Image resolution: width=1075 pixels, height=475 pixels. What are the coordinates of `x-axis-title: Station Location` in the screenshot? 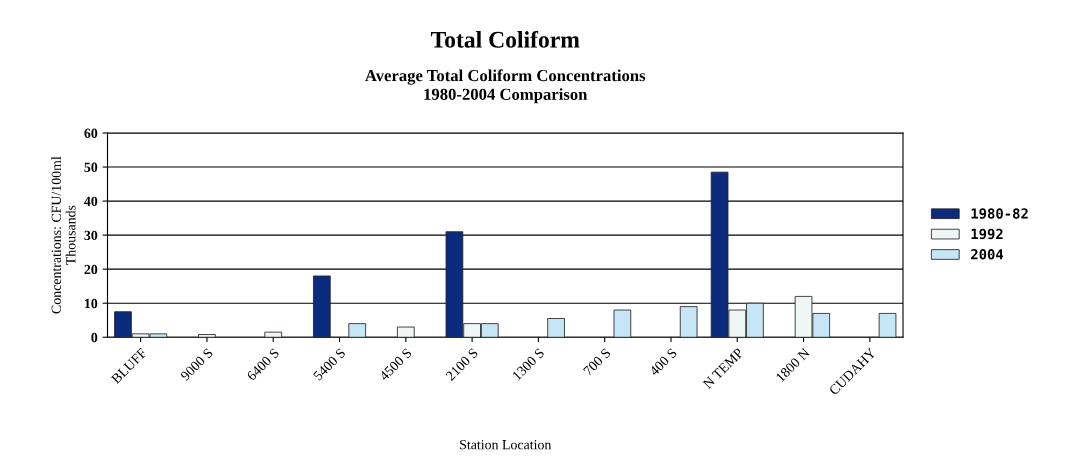 It's located at (506, 445).